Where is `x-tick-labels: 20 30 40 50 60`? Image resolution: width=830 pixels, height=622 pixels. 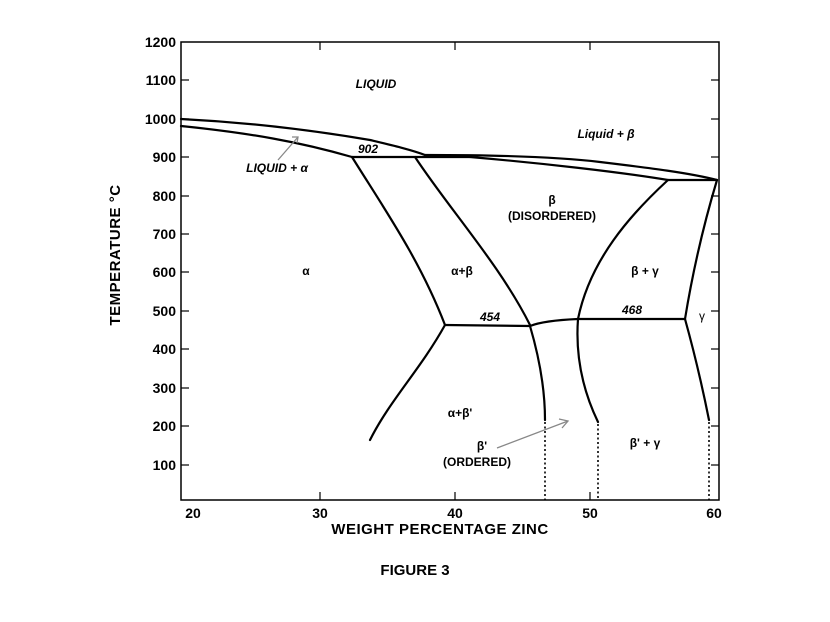
x-tick-labels: 20 30 40 50 60 is located at coordinates (453, 513).